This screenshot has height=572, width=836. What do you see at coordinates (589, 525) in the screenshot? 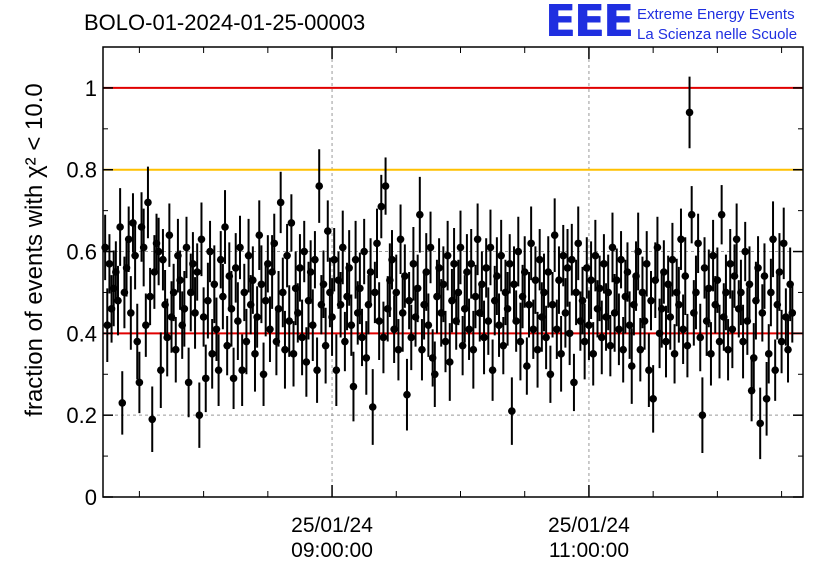
I see `x-tick-date-label: 25/01/24` at bounding box center [589, 525].